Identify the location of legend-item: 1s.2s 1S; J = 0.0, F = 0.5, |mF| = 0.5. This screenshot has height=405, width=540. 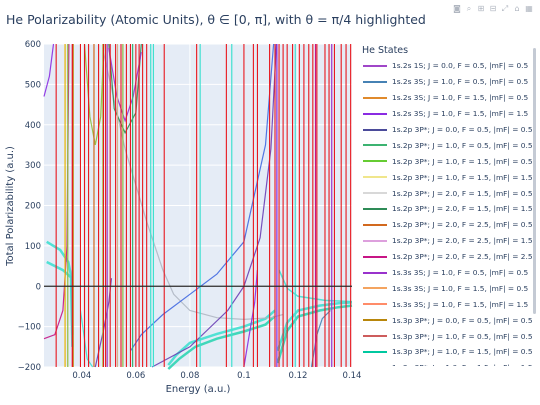
(448, 66).